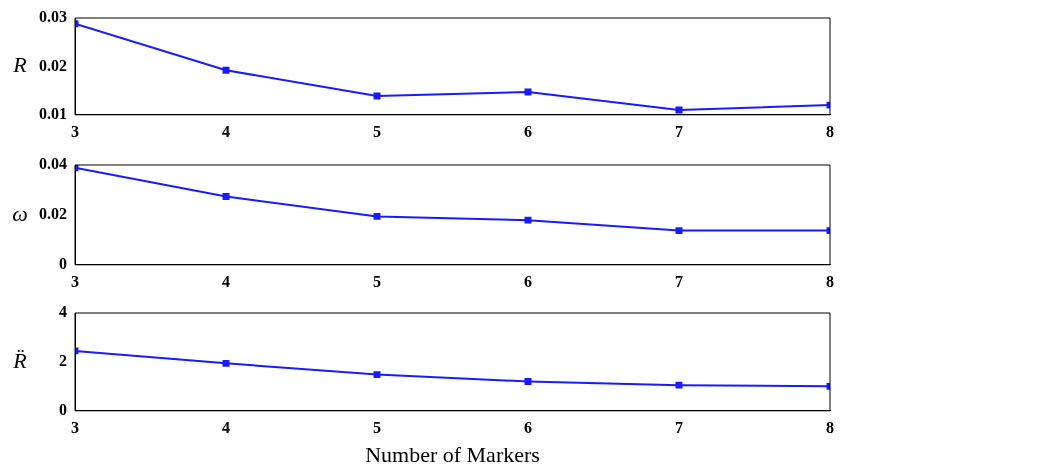 This screenshot has height=469, width=1064. Describe the element at coordinates (53, 17) in the screenshot. I see `y-tick-label: 0.03` at that location.